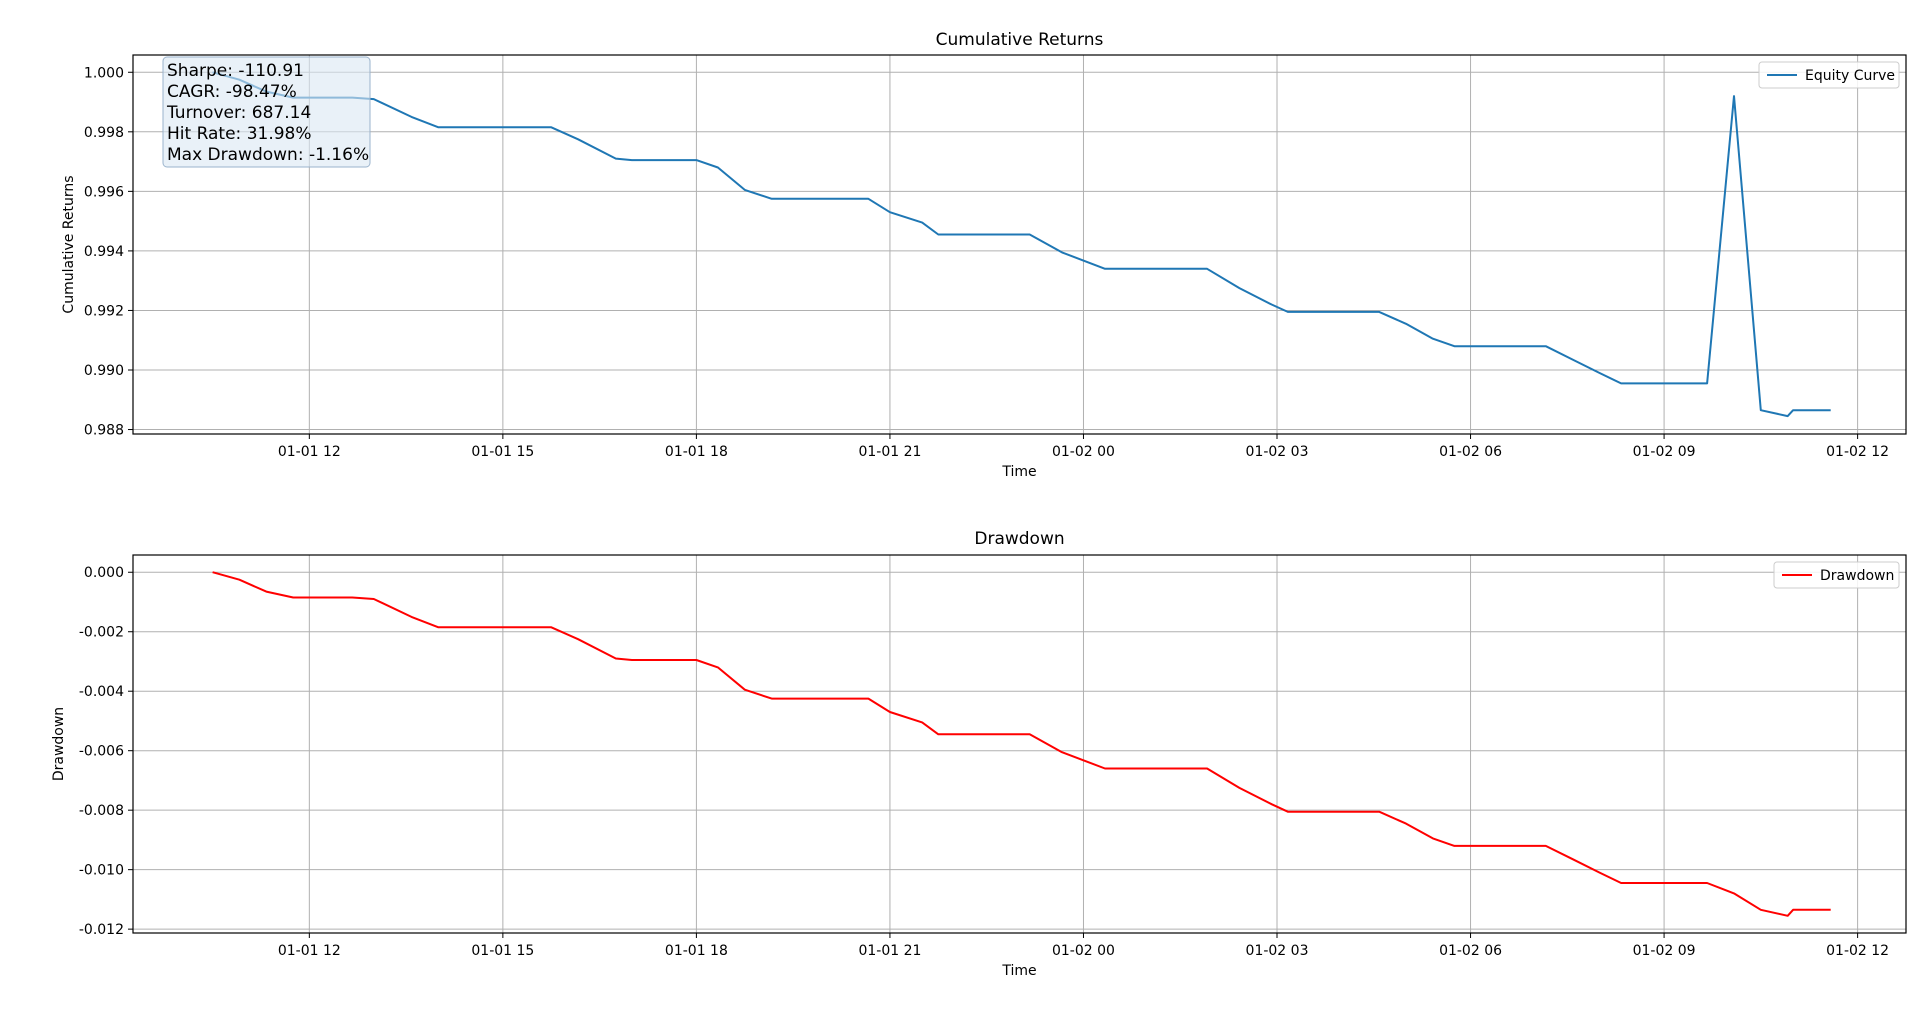 This screenshot has height=1015, width=1920. I want to click on y-tick-label: 0.998, so click(104, 133).